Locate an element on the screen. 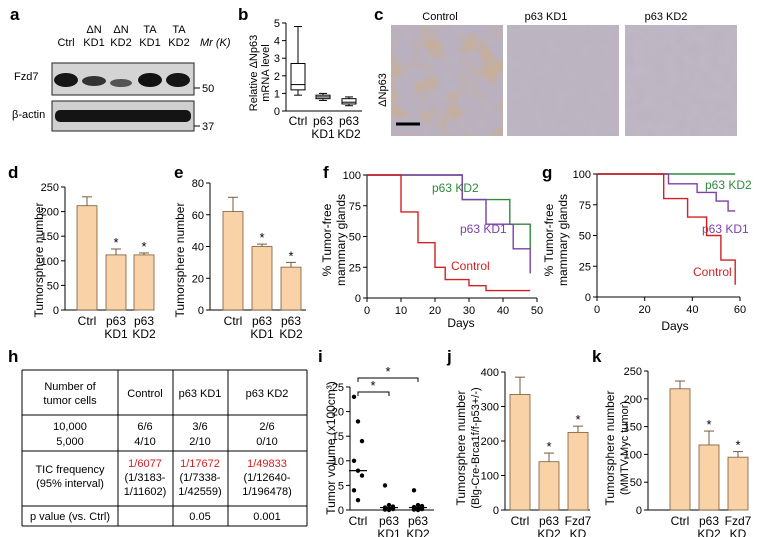  i-sig-bracket-outer is located at coordinates (388, 379).